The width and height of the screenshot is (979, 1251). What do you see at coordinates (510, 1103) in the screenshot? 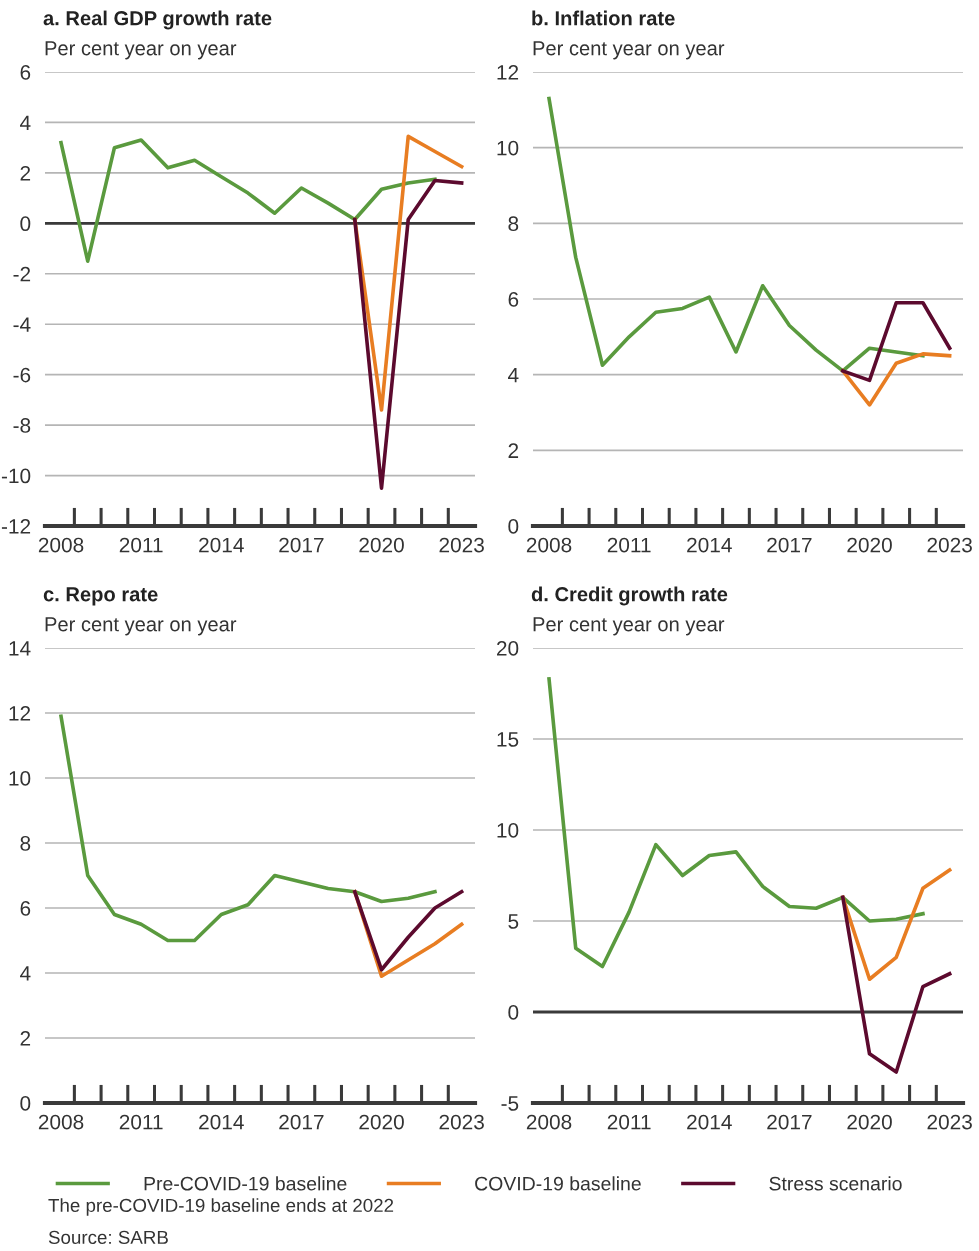
I see `y-tick-label: -5` at bounding box center [510, 1103].